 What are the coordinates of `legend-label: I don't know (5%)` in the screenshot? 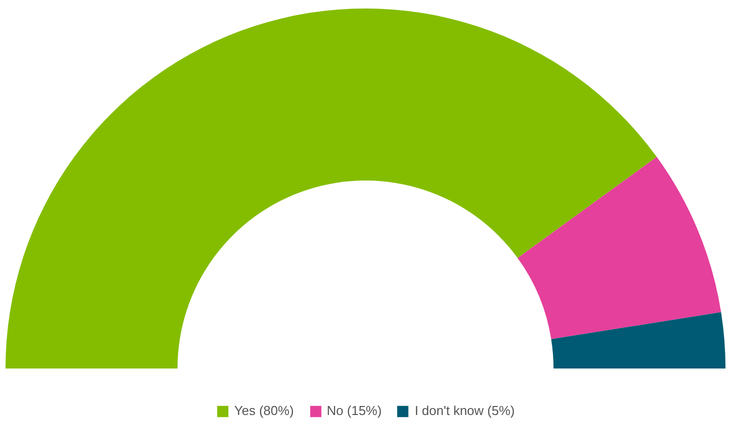 It's located at (464, 410).